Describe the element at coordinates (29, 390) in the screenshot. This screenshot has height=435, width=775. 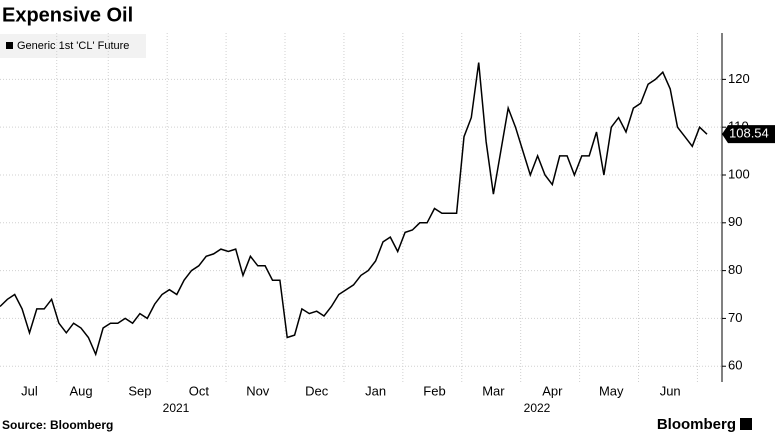
I see `x-tick-label: Jul` at that location.